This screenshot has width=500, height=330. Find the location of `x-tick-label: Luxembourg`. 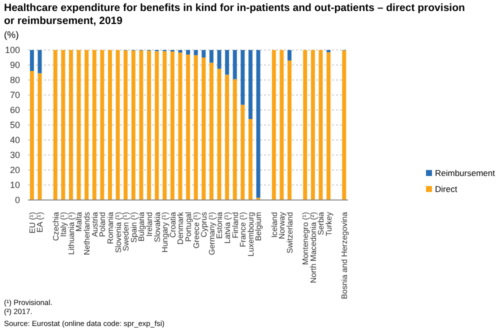

x-tick-label: Luxembourg is located at coordinates (251, 234).